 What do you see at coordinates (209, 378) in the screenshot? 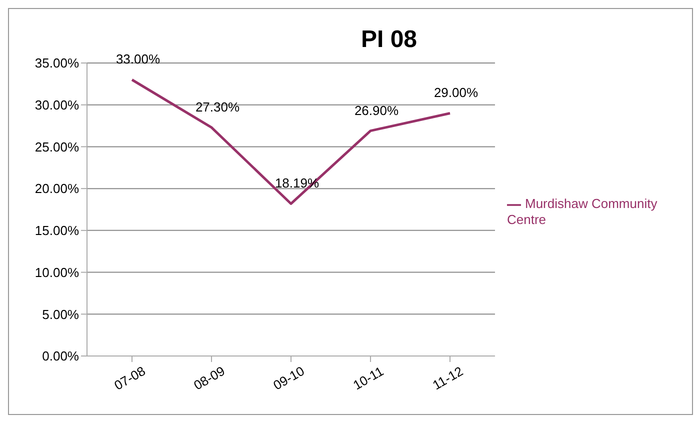
I see `x-tick-label: 08-09` at bounding box center [209, 378].